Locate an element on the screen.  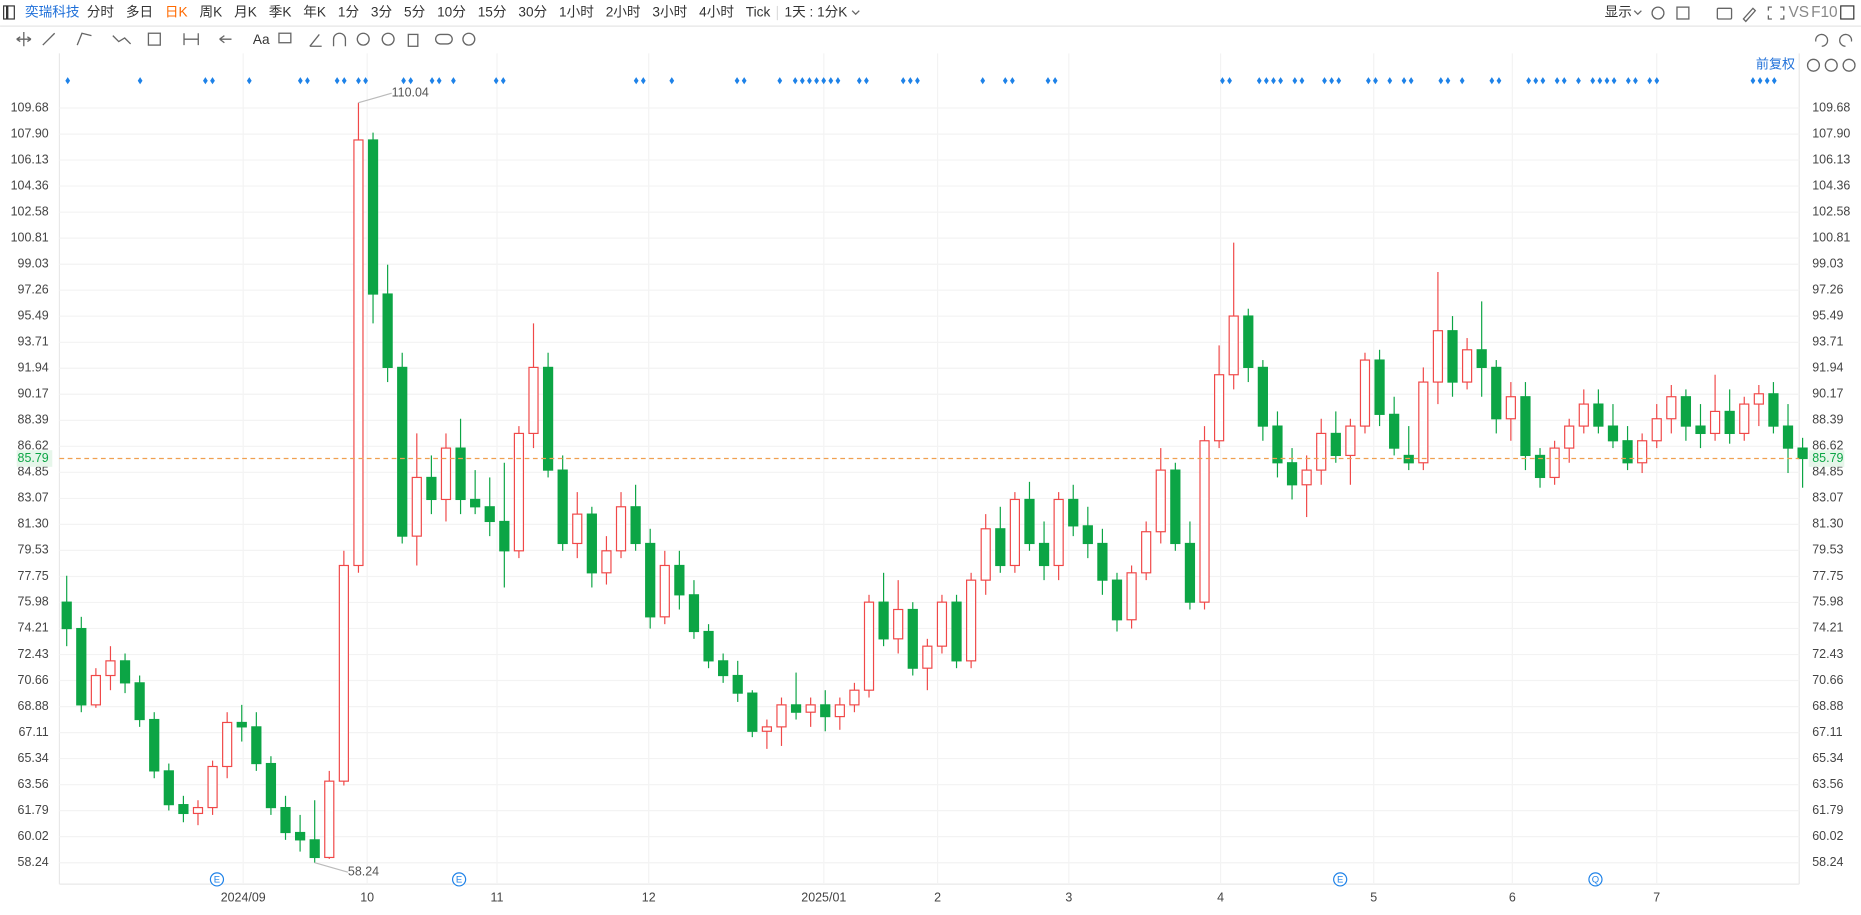
stock-name: 奕瑞科技 is located at coordinates (52, 12).